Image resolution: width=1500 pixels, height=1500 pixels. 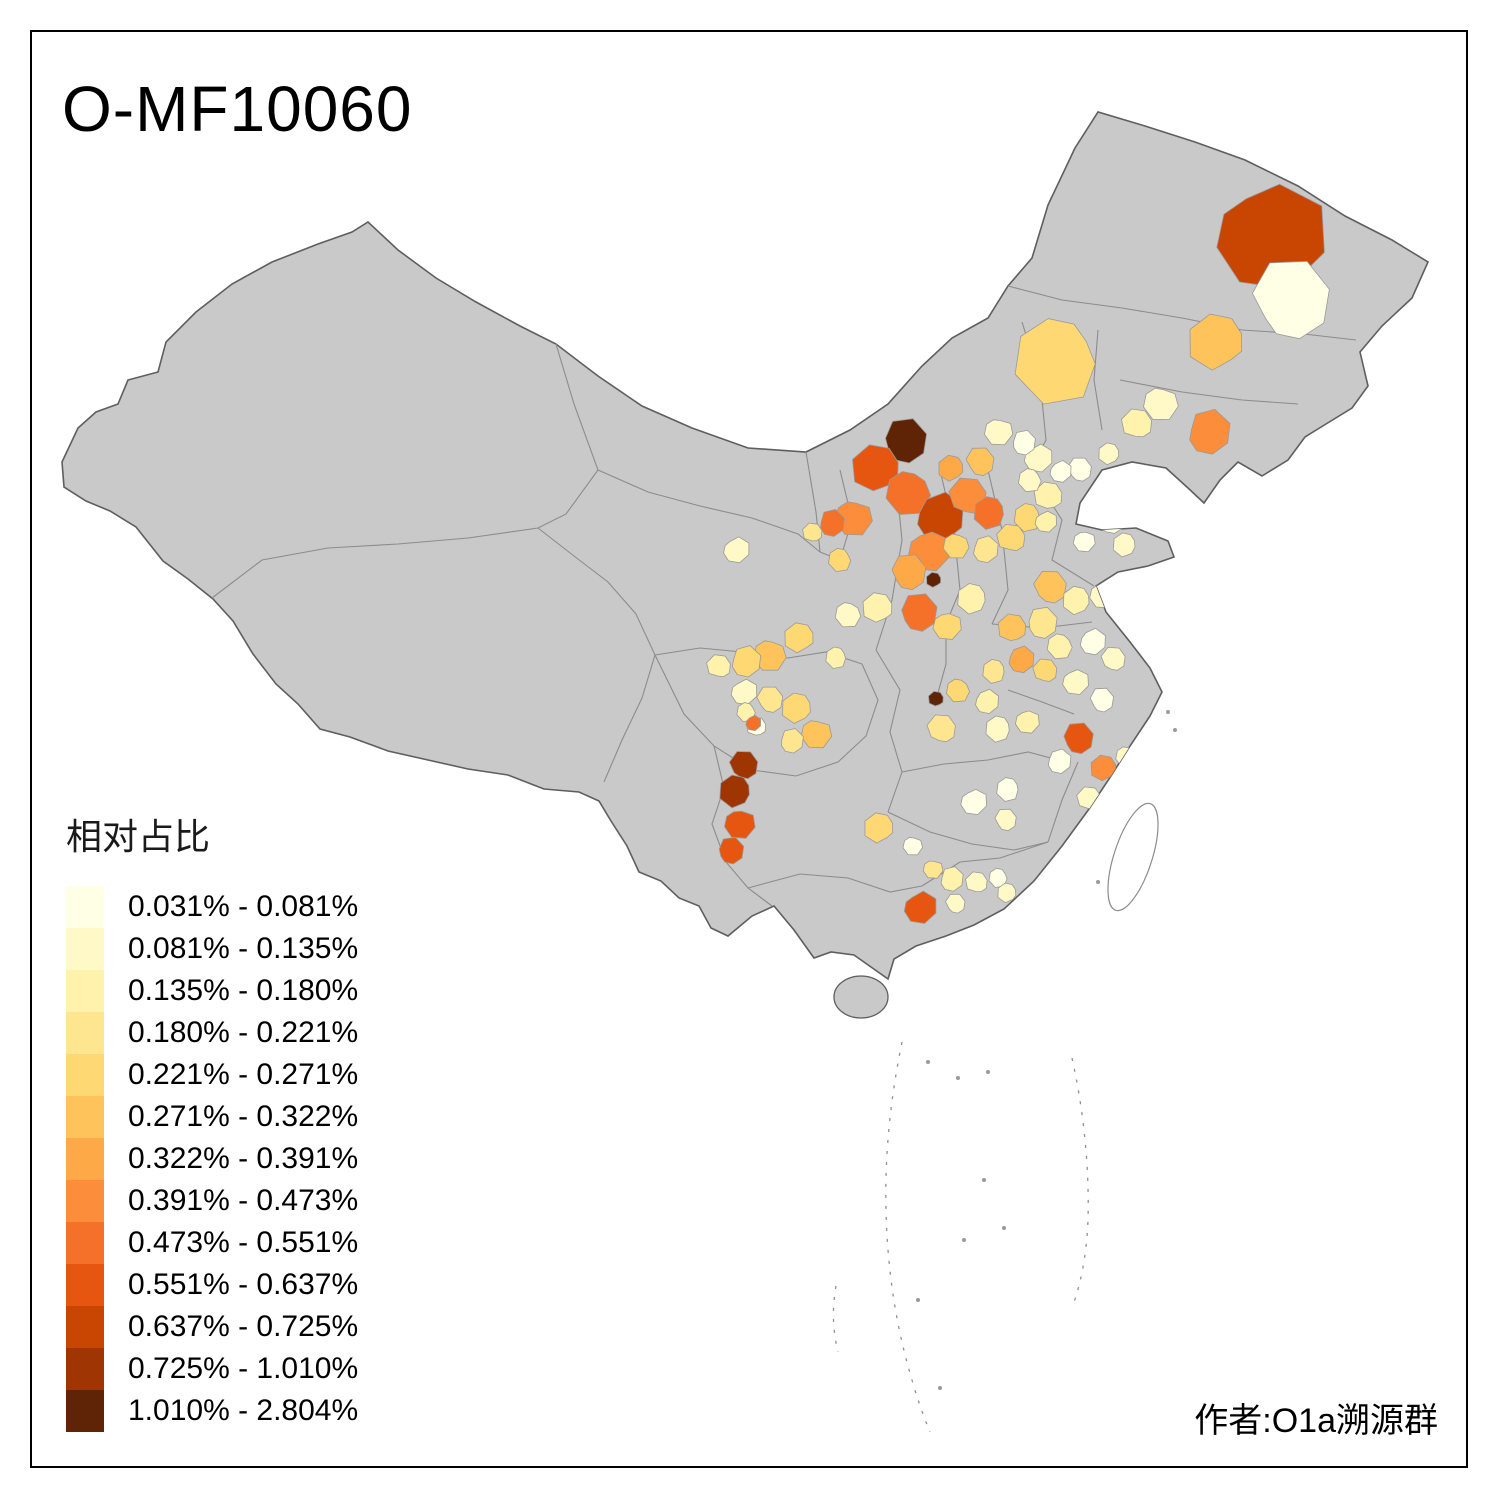 I want to click on legend-item: 0.081% - 0.135%, so click(x=212, y=949).